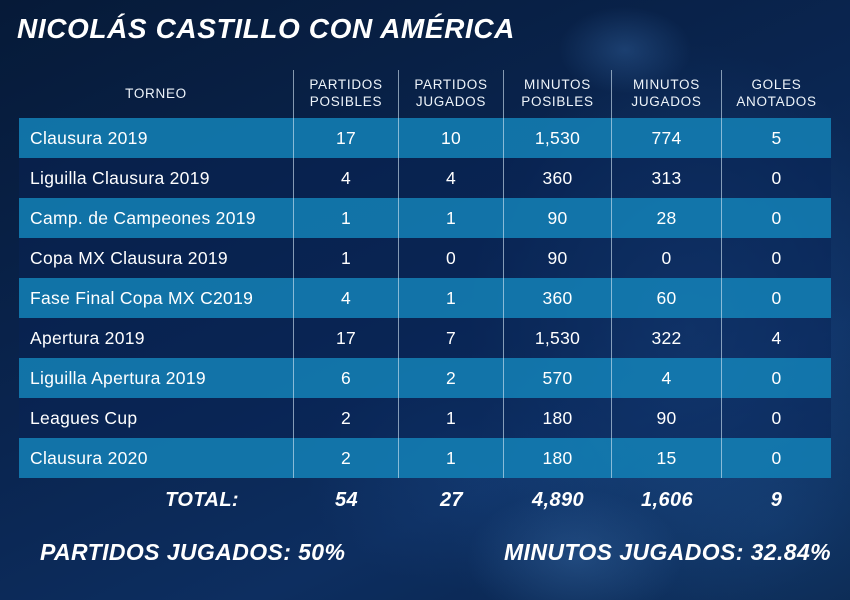 Image resolution: width=850 pixels, height=600 pixels. I want to click on table-row-copa-mx-clausura-2019: Copa MX Clausura 2019 1 0 90 0 0, so click(425, 258).